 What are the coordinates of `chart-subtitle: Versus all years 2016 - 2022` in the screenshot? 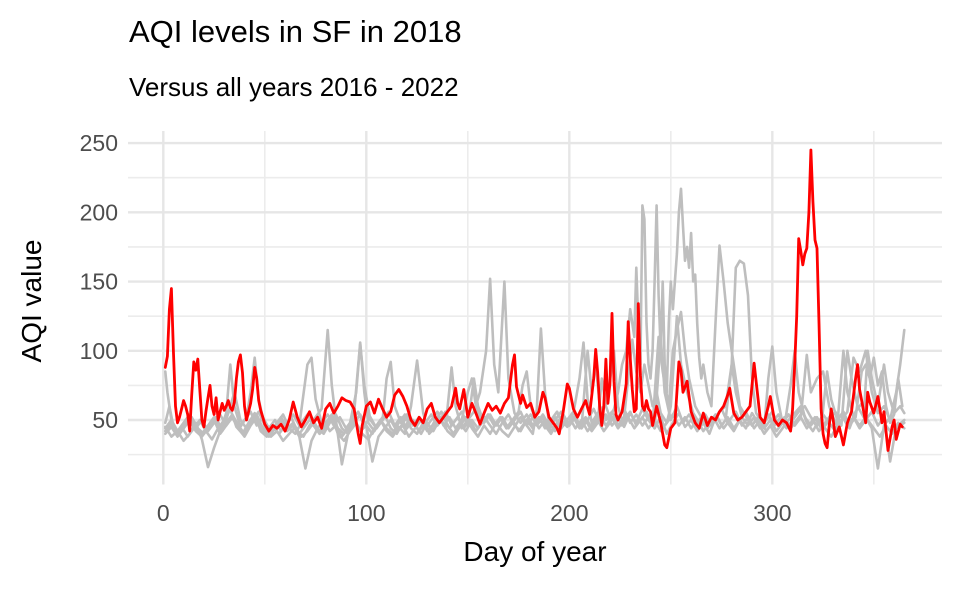 It's located at (294, 87).